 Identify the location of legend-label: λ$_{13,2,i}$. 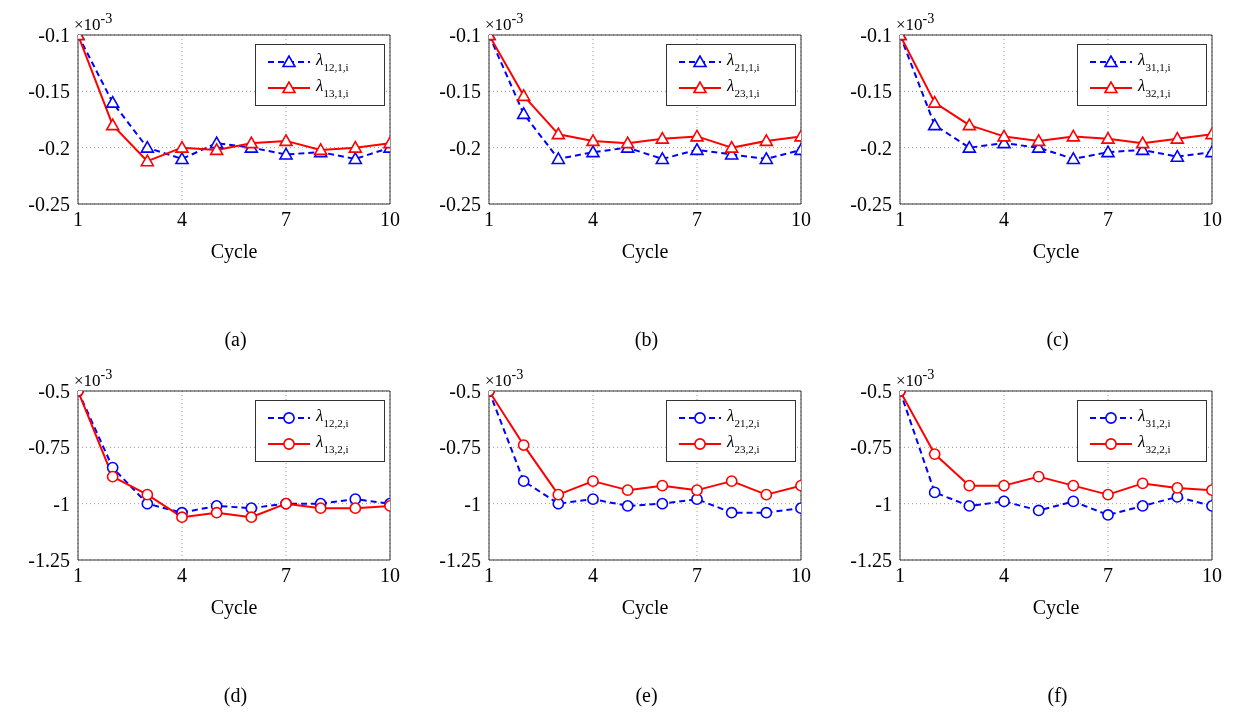
(332, 443).